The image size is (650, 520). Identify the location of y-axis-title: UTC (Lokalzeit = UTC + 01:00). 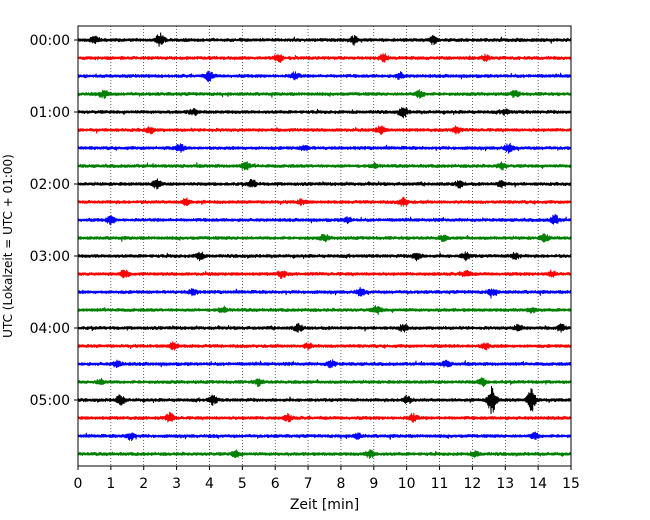
(8, 246).